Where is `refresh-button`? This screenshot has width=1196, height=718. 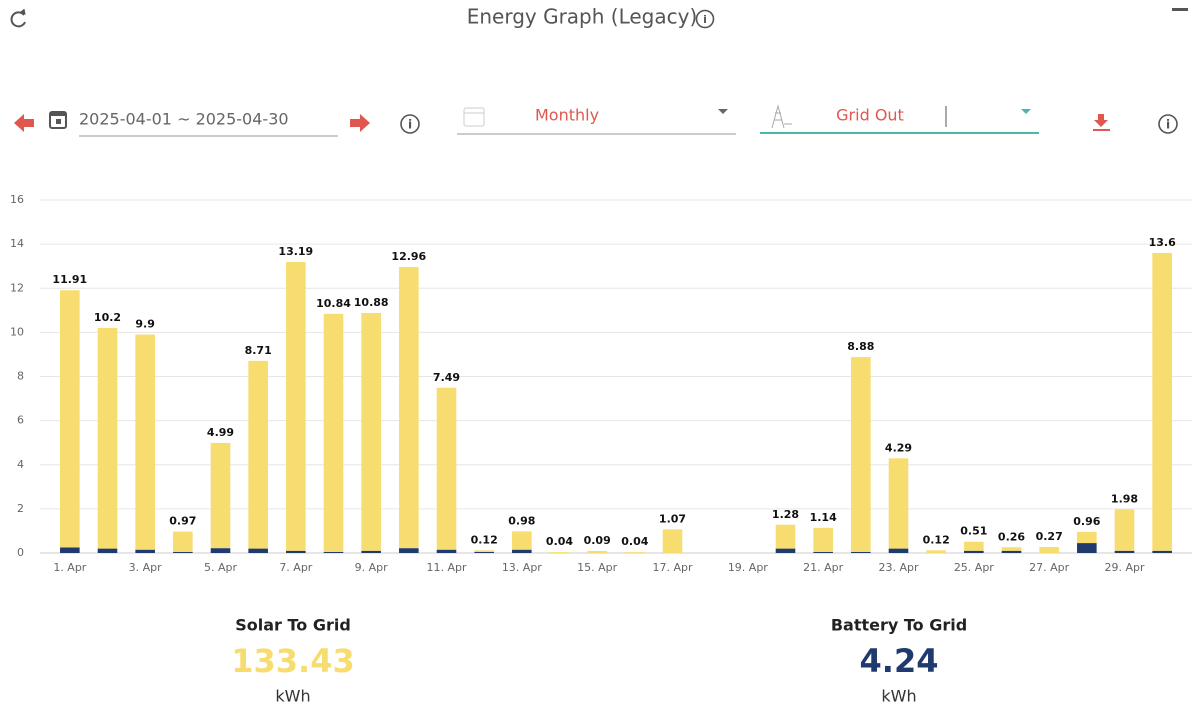 refresh-button is located at coordinates (18, 18).